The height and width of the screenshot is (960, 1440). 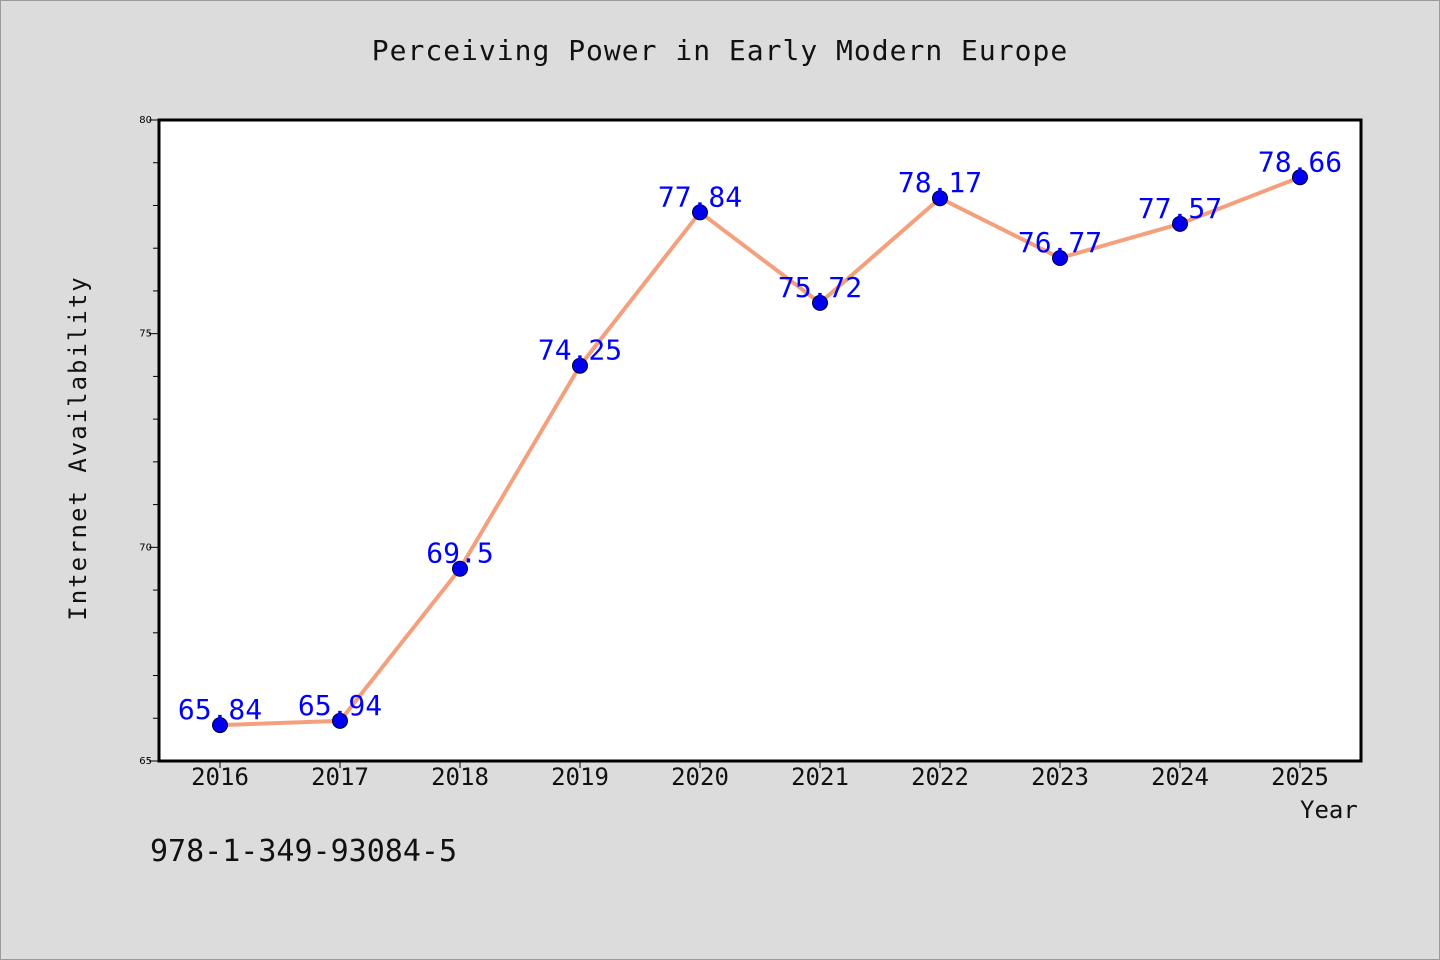 What do you see at coordinates (149, 441) in the screenshot?
I see `y-axis-ticks: 65 70 75 80` at bounding box center [149, 441].